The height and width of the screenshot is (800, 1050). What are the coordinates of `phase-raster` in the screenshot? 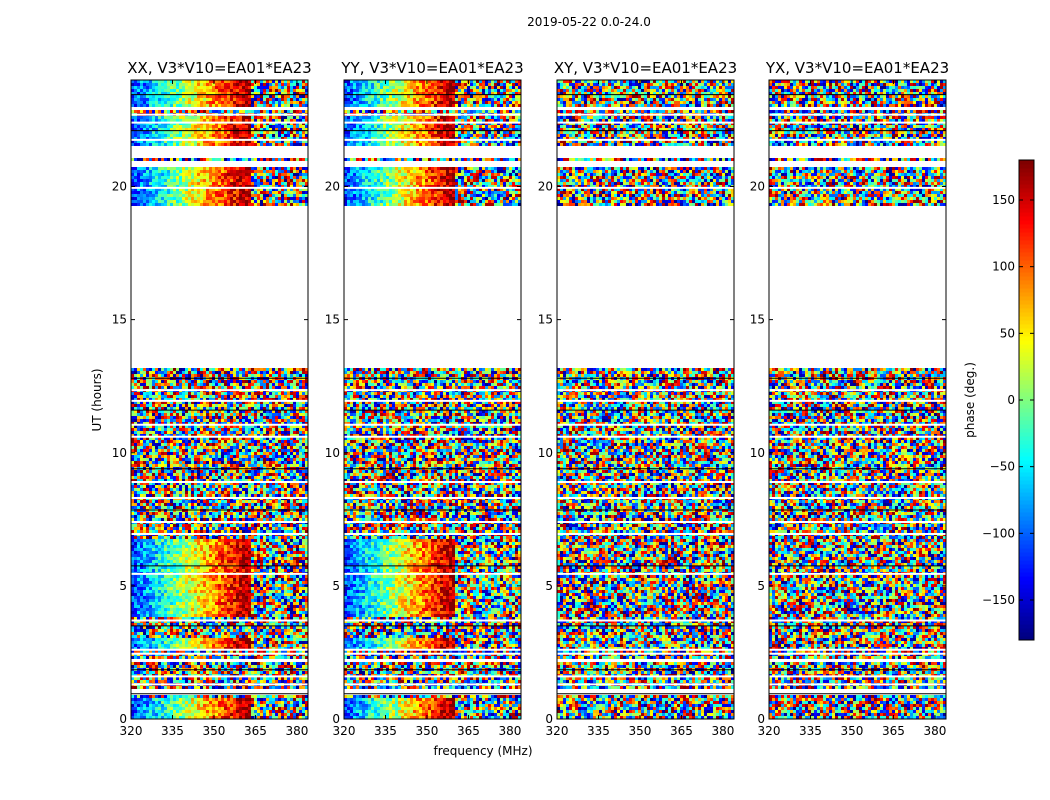 It's located at (857, 399).